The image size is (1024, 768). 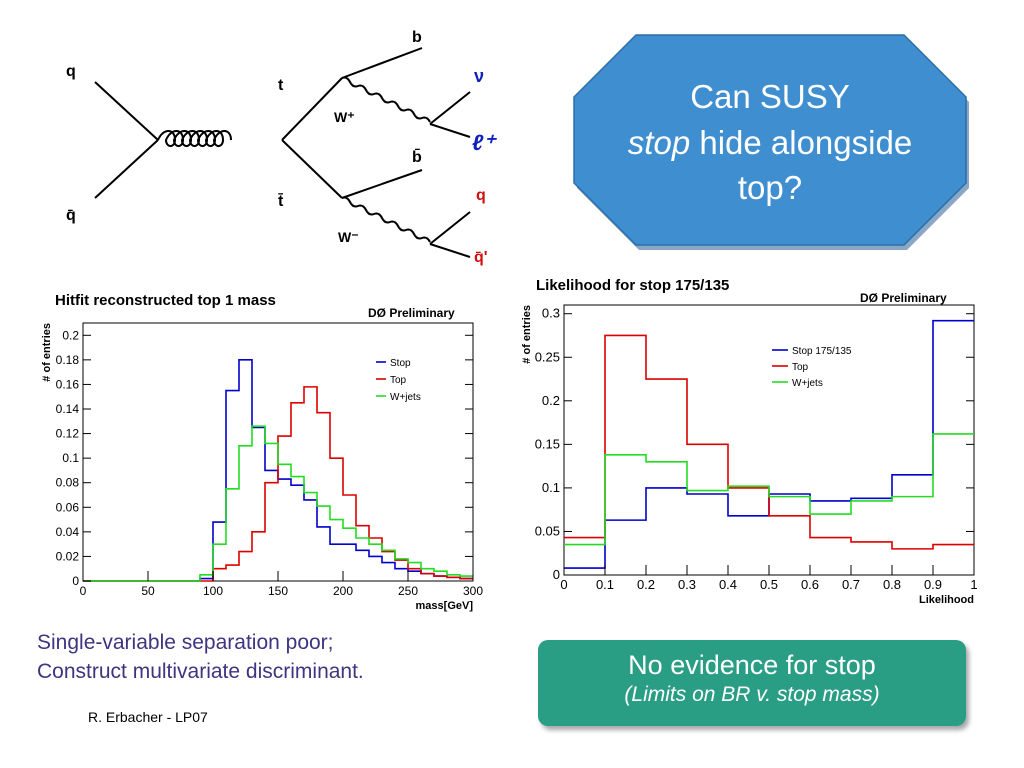 What do you see at coordinates (68, 409) in the screenshot?
I see `y-tick-label: 0.14` at bounding box center [68, 409].